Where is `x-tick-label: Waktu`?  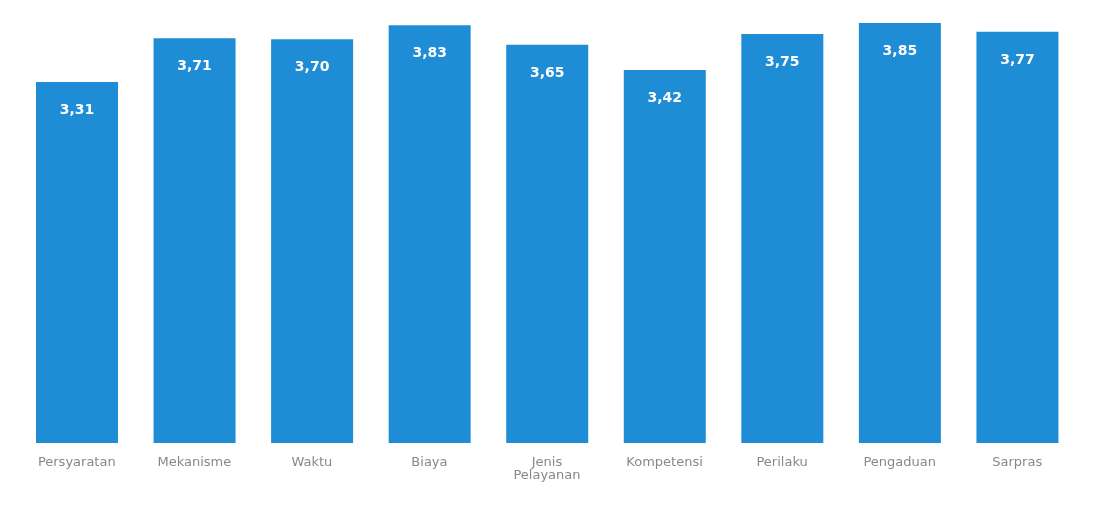 x-tick-label: Waktu is located at coordinates (312, 462).